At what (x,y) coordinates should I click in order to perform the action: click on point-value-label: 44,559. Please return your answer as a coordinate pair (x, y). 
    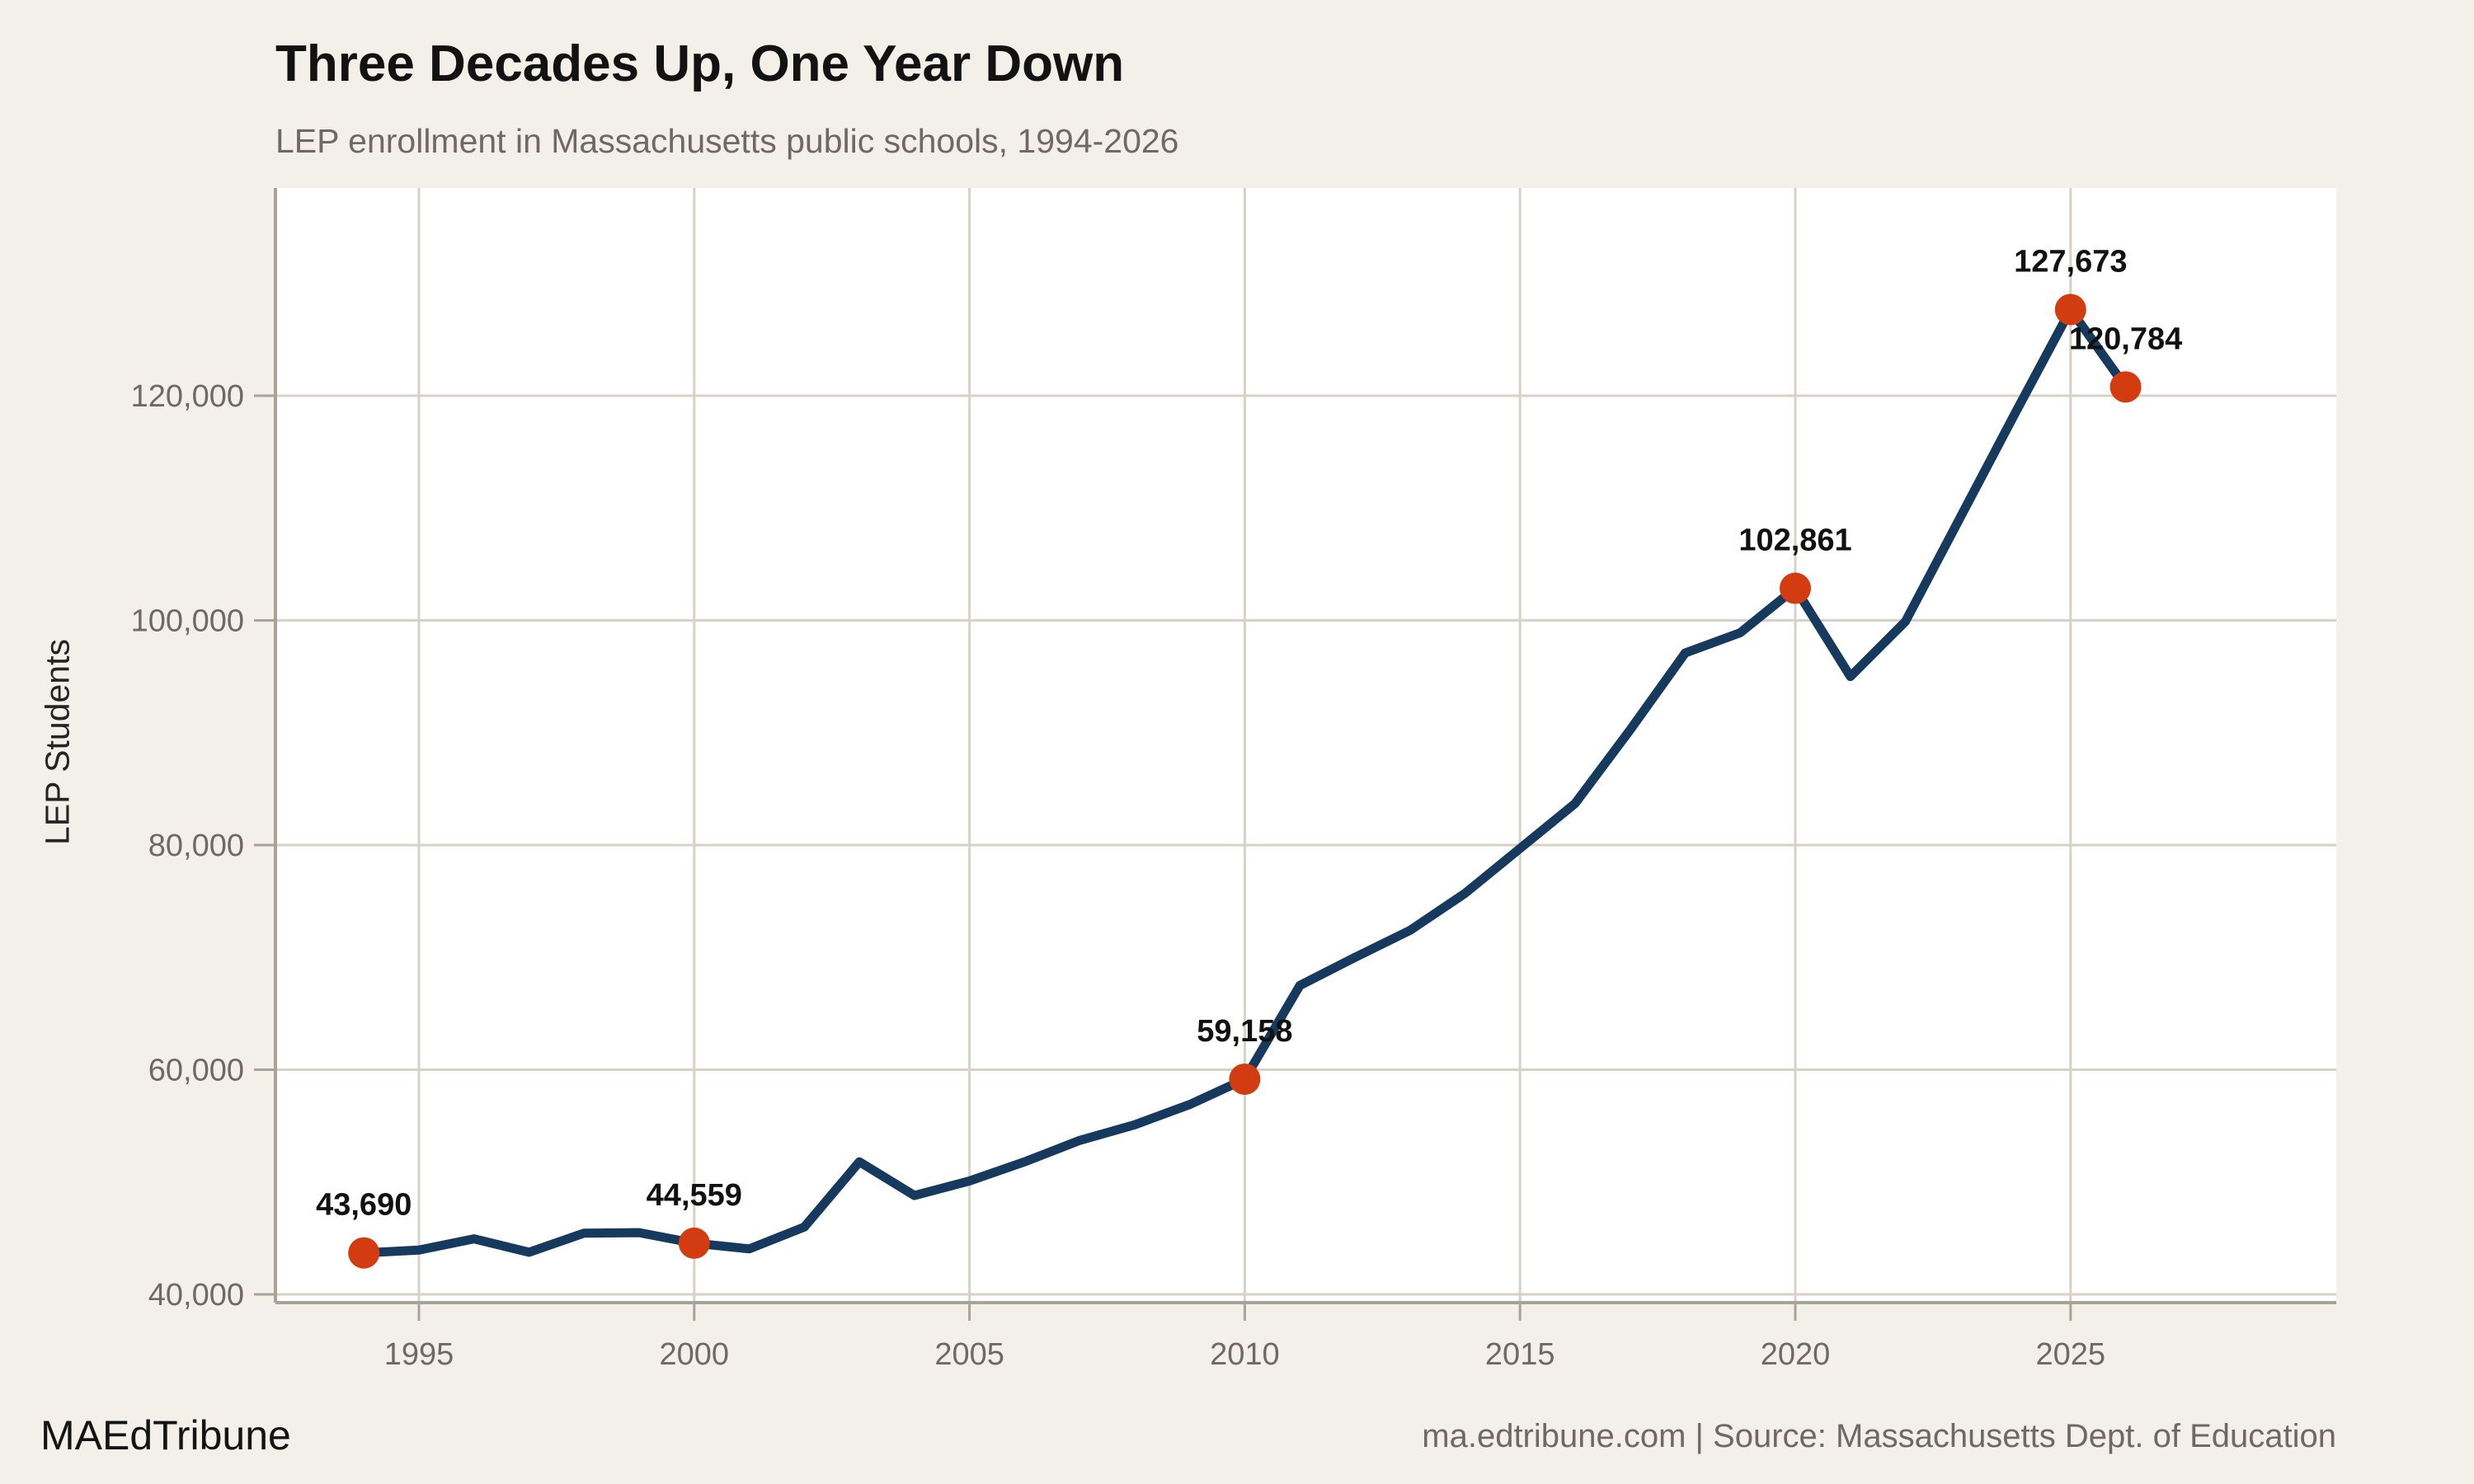
    Looking at the image, I should click on (694, 1195).